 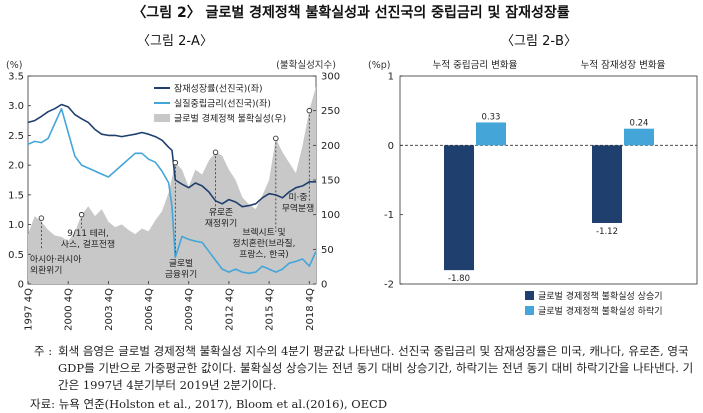 What do you see at coordinates (19, 181) in the screenshot?
I see `left-axis-ticks: 0 0.5 1.0 1.5 2.0 2.5 3.0 3.5` at bounding box center [19, 181].